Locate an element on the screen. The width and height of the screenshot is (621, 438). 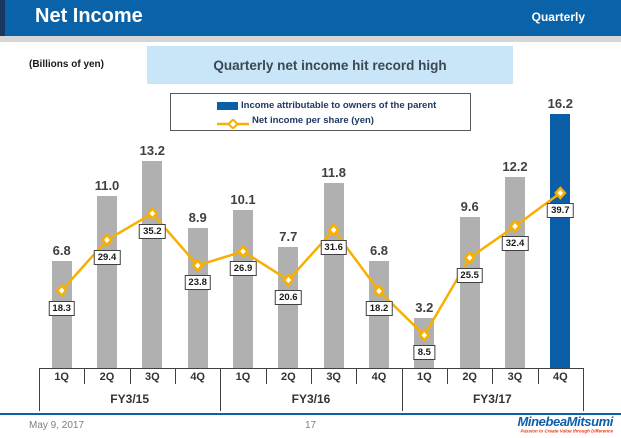
bar-4Q-FY3/17 is located at coordinates (560, 241).